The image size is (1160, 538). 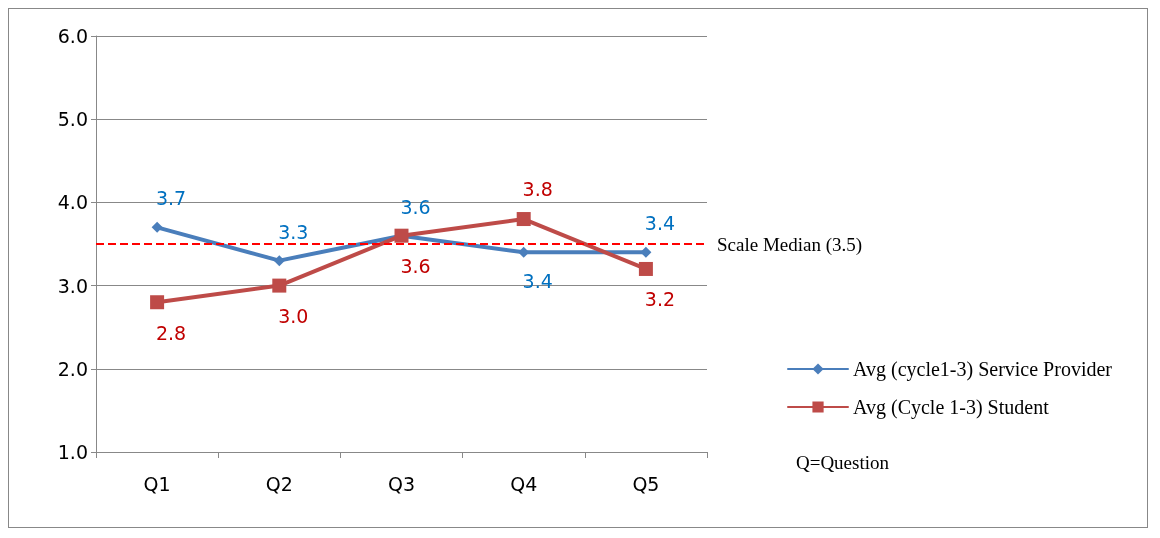 What do you see at coordinates (157, 483) in the screenshot?
I see `x-tick-label: Q1` at bounding box center [157, 483].